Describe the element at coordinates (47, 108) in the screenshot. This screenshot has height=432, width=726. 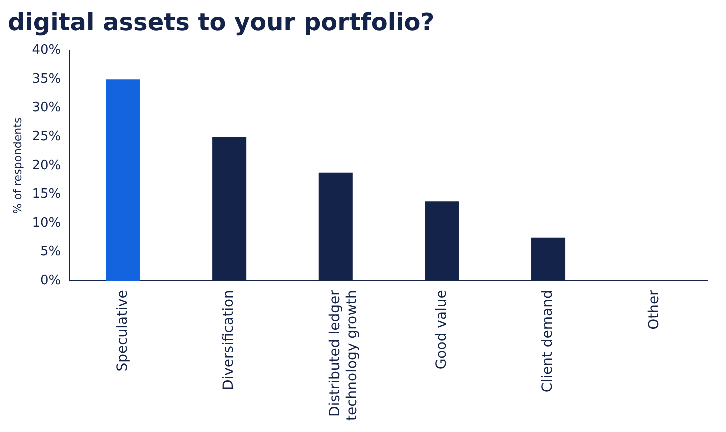
I see `y-tick-label: 30%` at that location.